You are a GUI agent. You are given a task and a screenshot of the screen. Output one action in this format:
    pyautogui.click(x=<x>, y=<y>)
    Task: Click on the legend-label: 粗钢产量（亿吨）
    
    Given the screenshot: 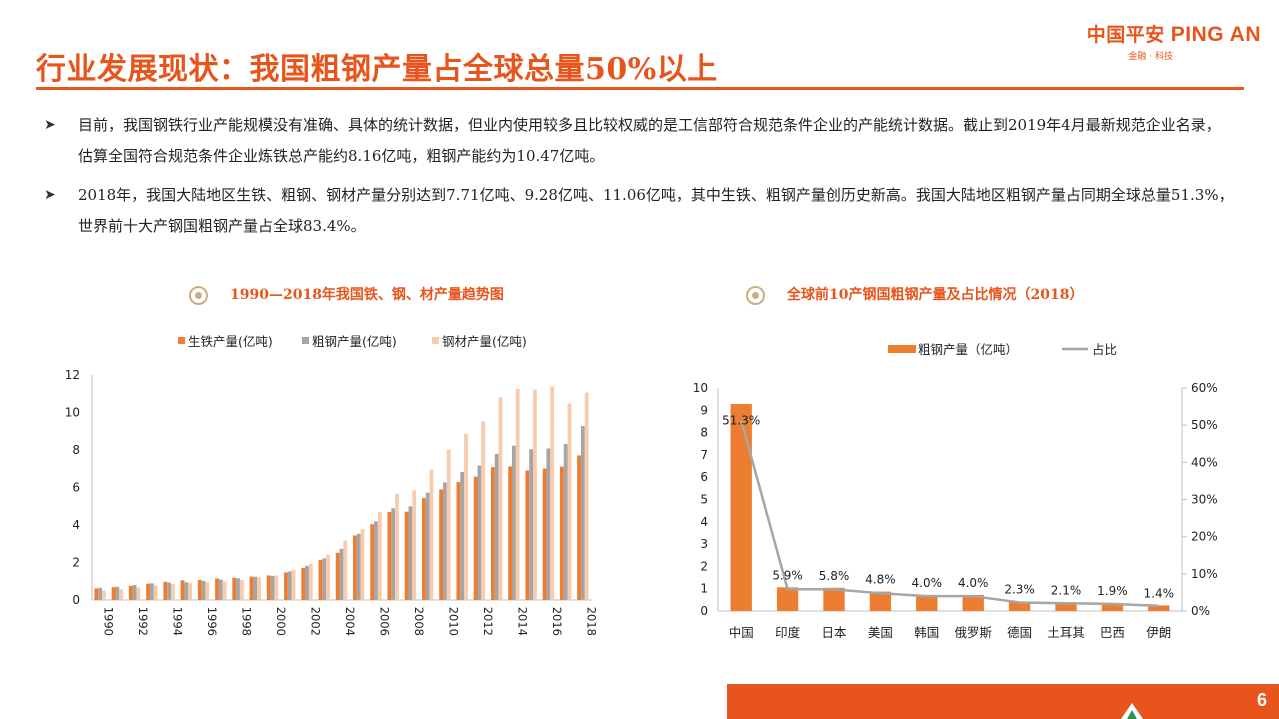 What is the action you would take?
    pyautogui.click(x=968, y=349)
    